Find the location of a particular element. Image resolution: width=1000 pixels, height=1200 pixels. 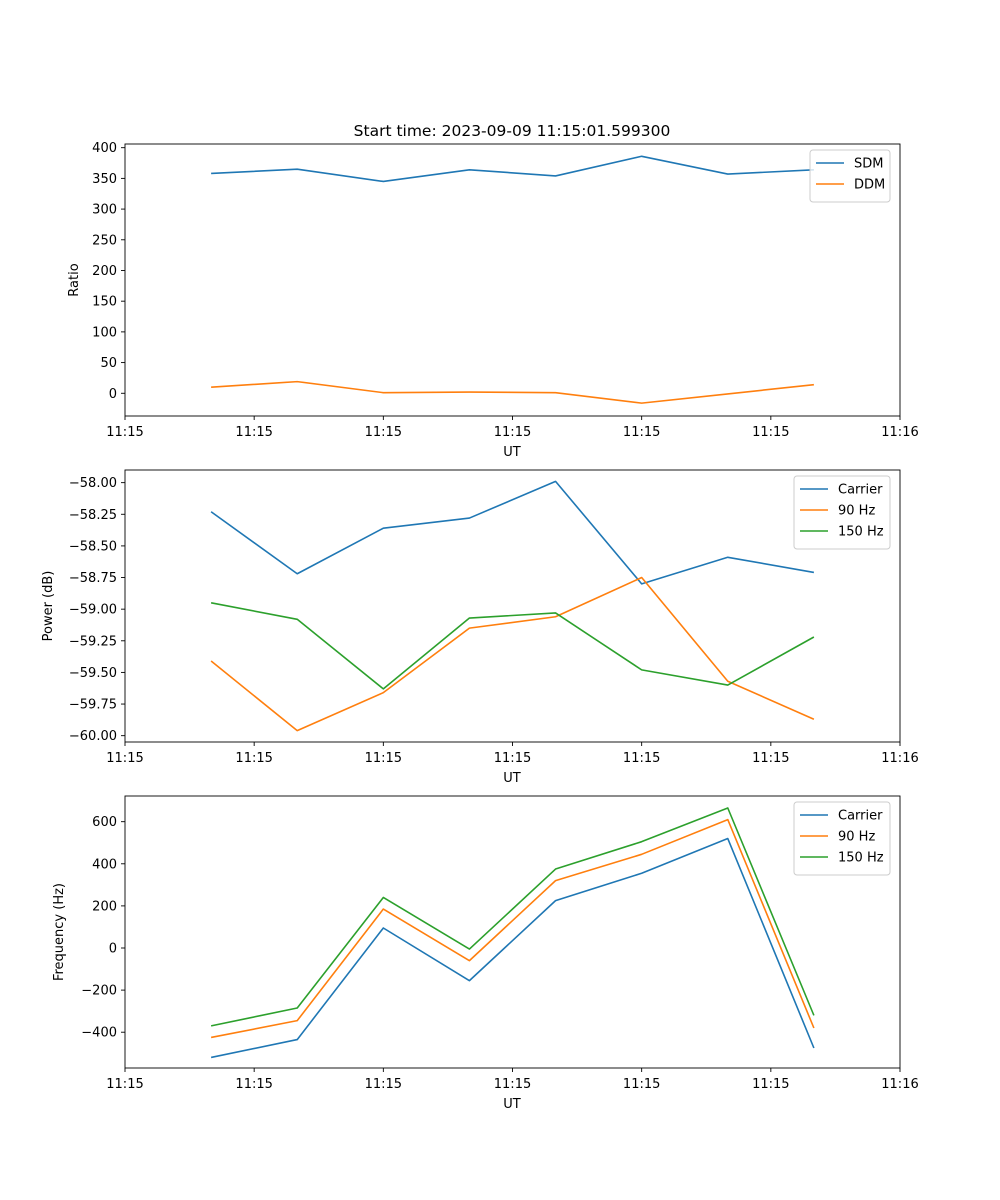

y-tick-label: −59.00 is located at coordinates (93, 610).